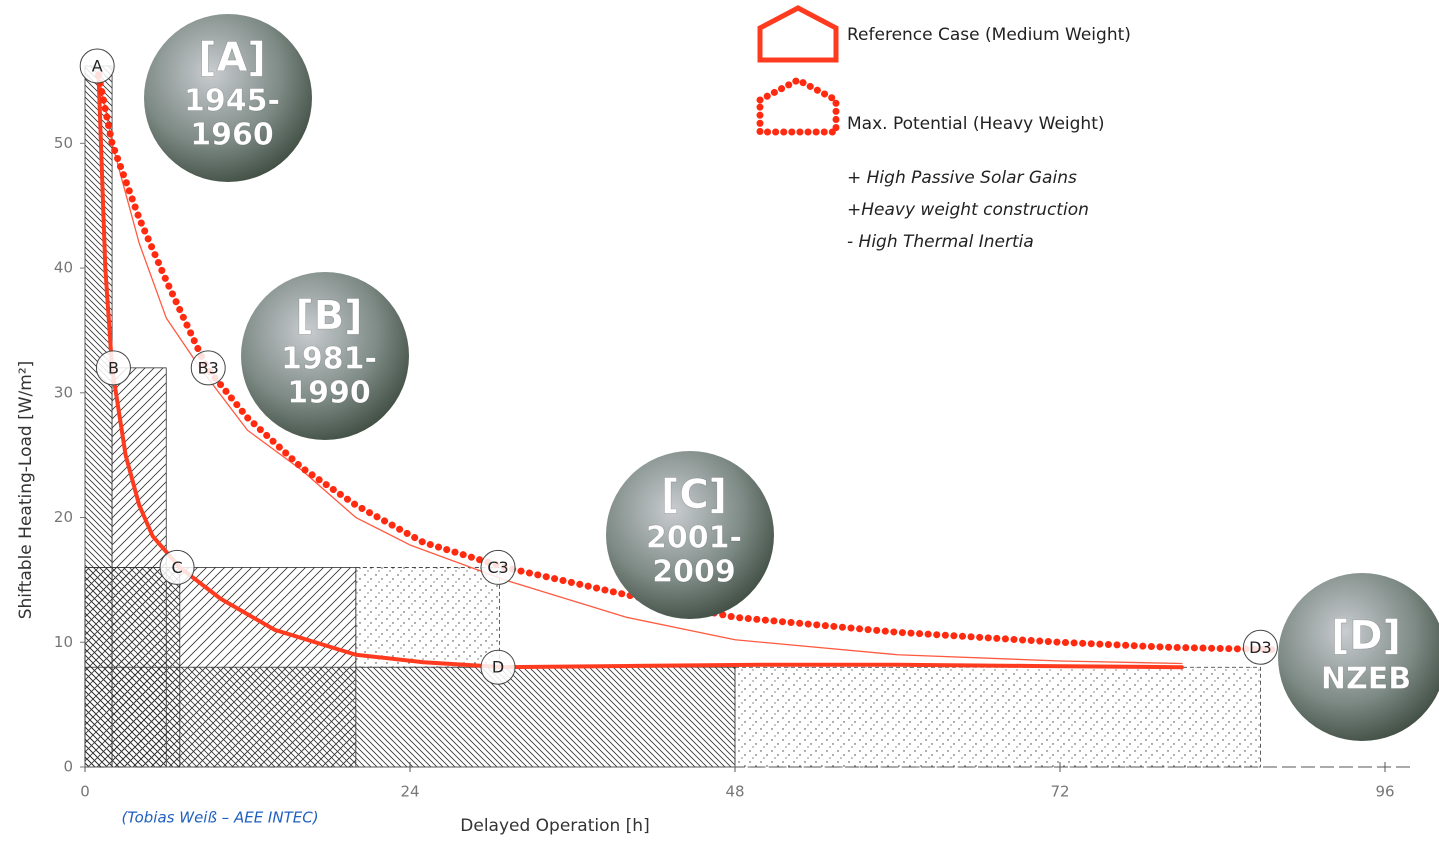 This screenshot has width=1439, height=842. Describe the element at coordinates (26, 490) in the screenshot. I see `y-axis-label: Shiftable Heating-Load [W/m²]` at that location.